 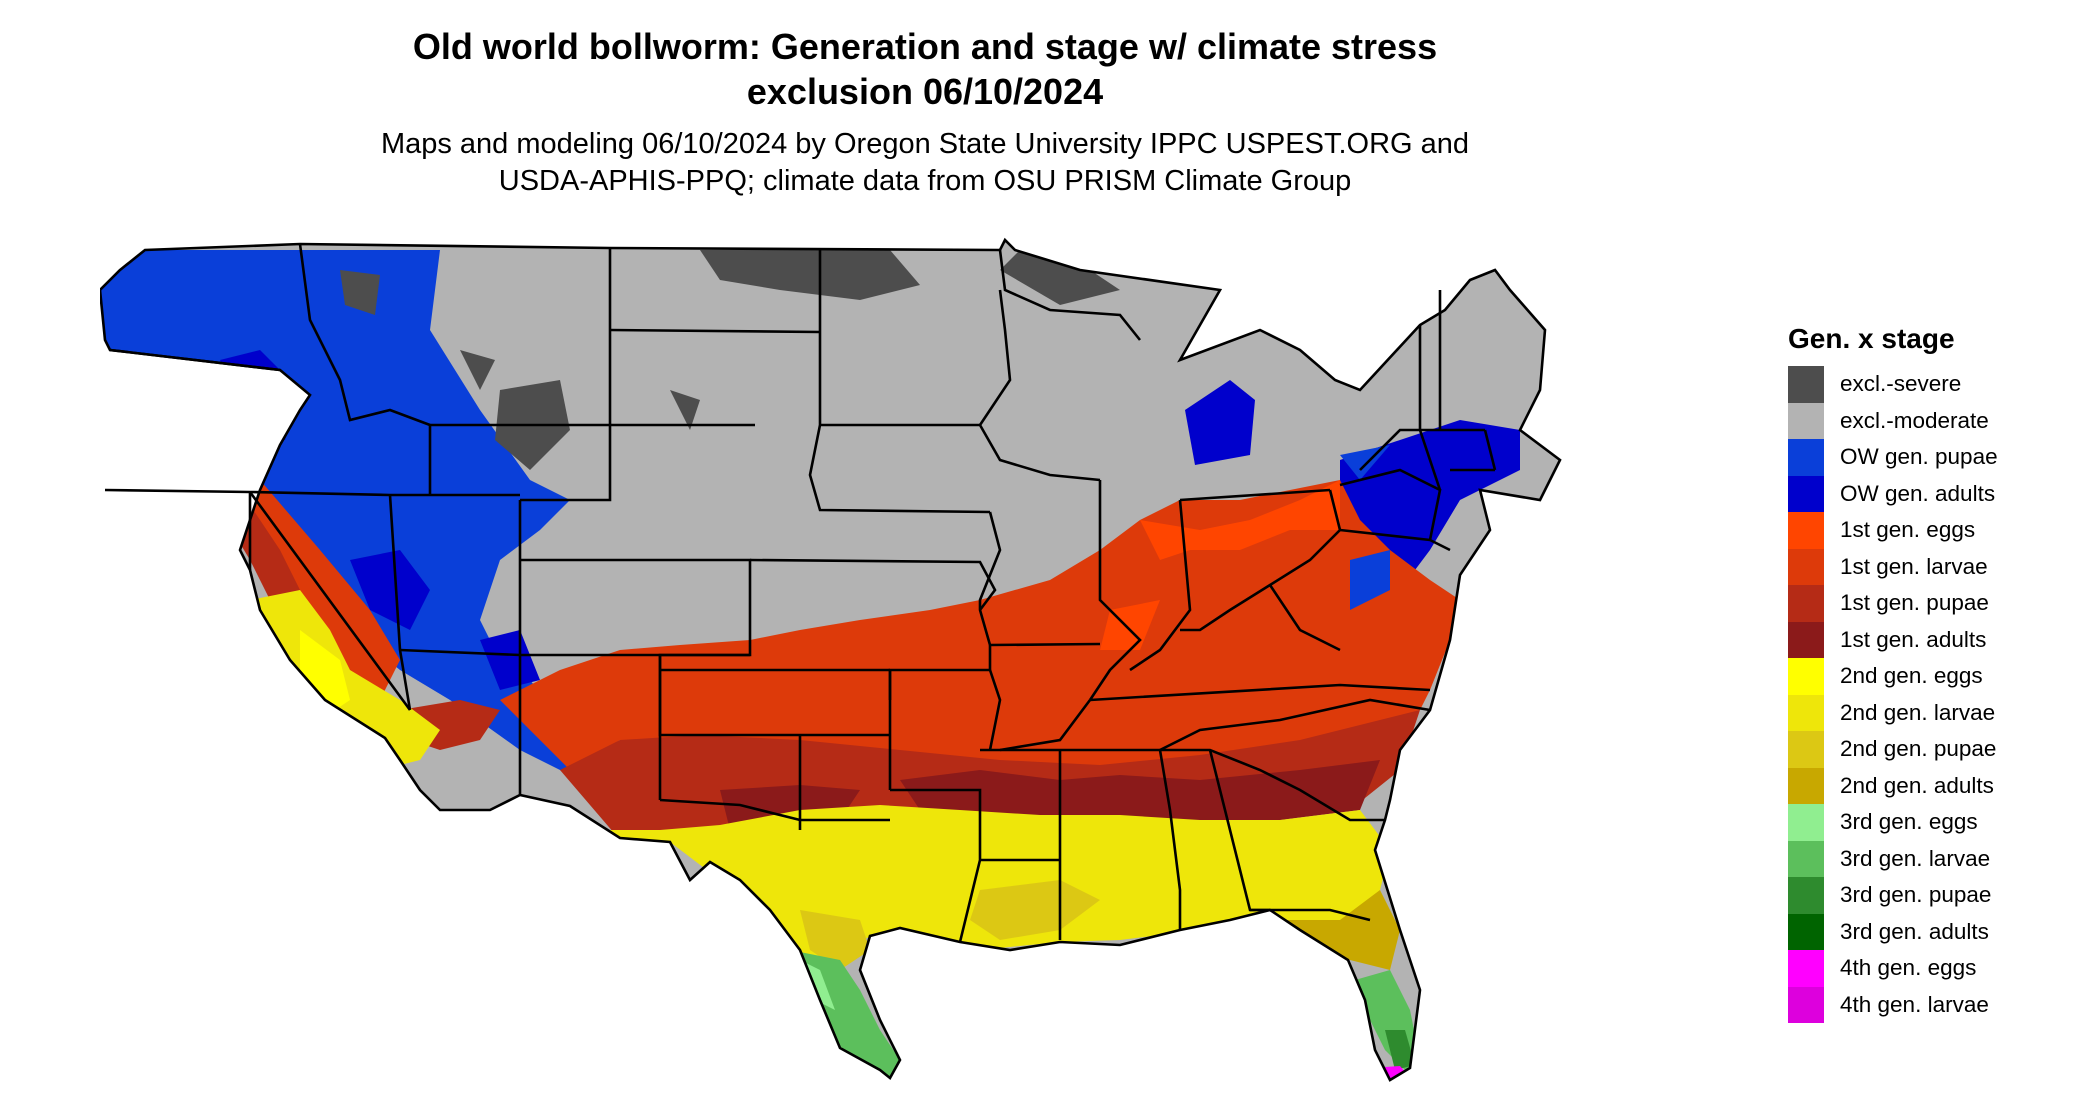 What do you see at coordinates (1914, 420) in the screenshot?
I see `legend-label: excl.-moderate` at bounding box center [1914, 420].